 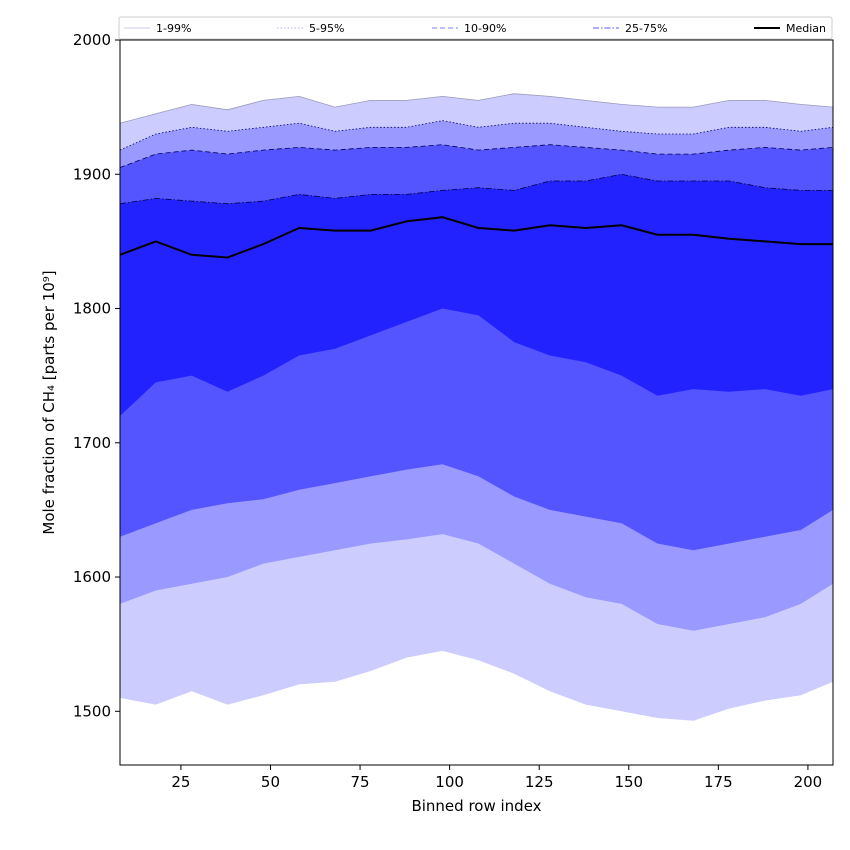 I want to click on band-3-upper-line, so click(x=476, y=189).